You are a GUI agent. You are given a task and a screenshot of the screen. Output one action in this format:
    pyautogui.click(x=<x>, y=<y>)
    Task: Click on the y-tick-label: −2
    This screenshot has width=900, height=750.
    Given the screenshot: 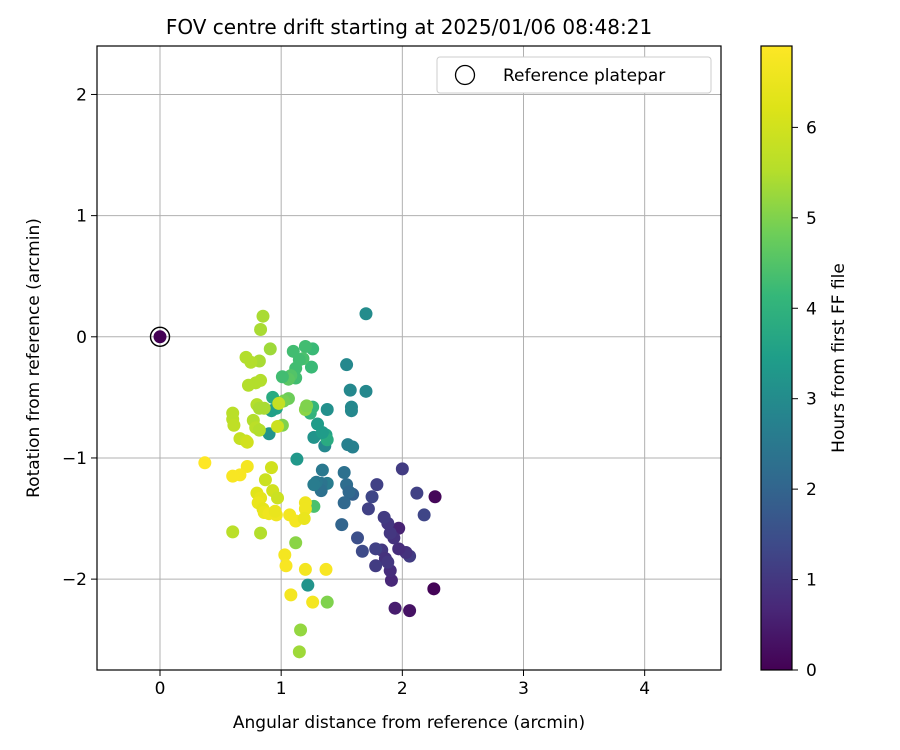 What is the action you would take?
    pyautogui.click(x=74, y=580)
    